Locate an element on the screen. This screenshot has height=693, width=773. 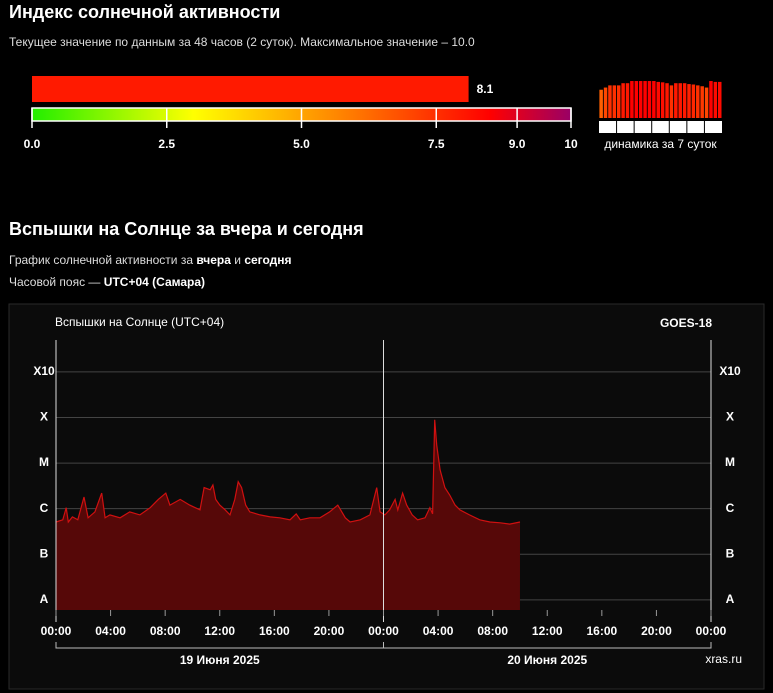
index-bar is located at coordinates (250, 89).